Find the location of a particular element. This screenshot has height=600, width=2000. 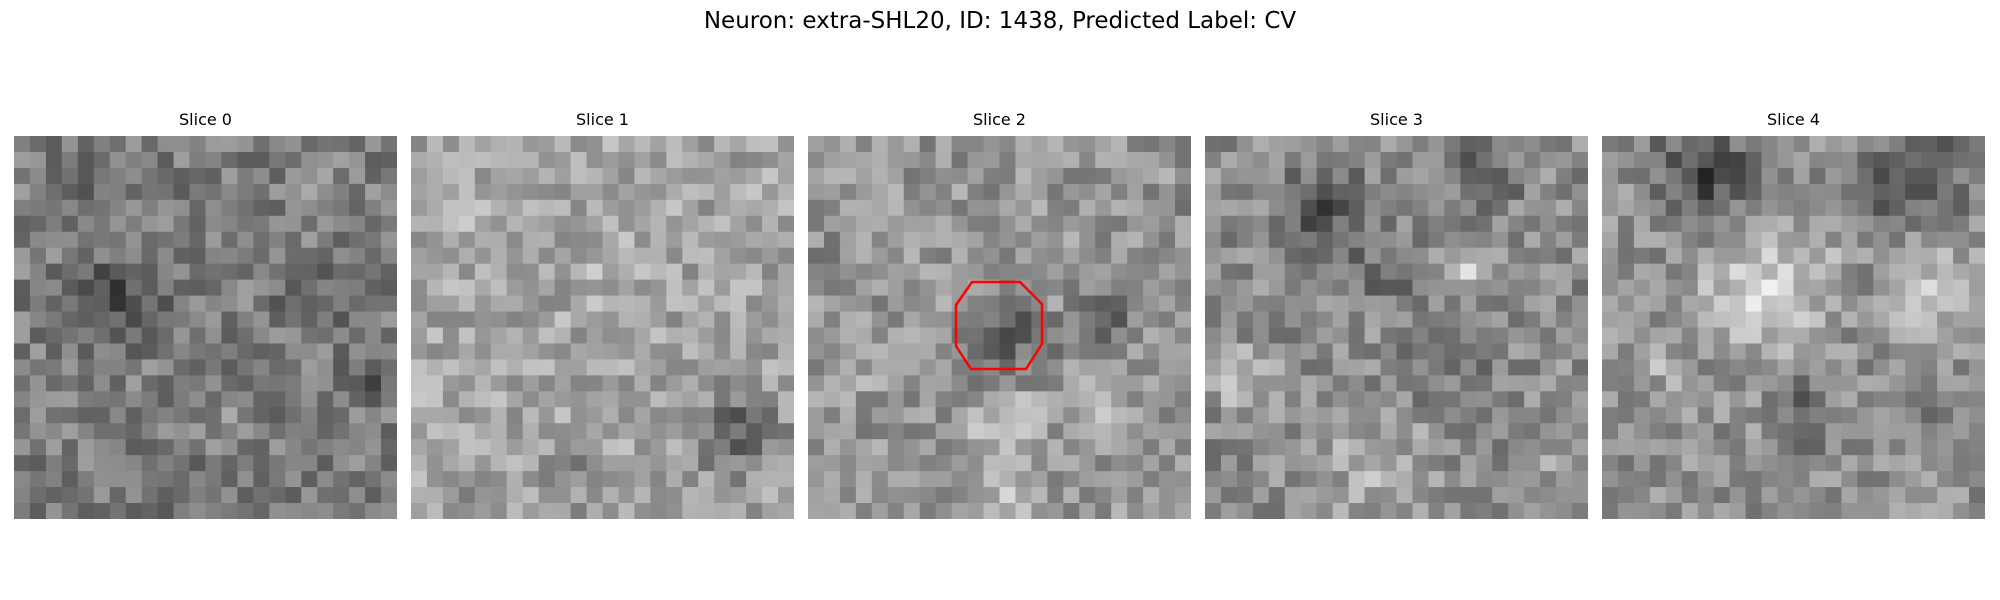

slice-panel-1: Slice 1 is located at coordinates (602, 320).